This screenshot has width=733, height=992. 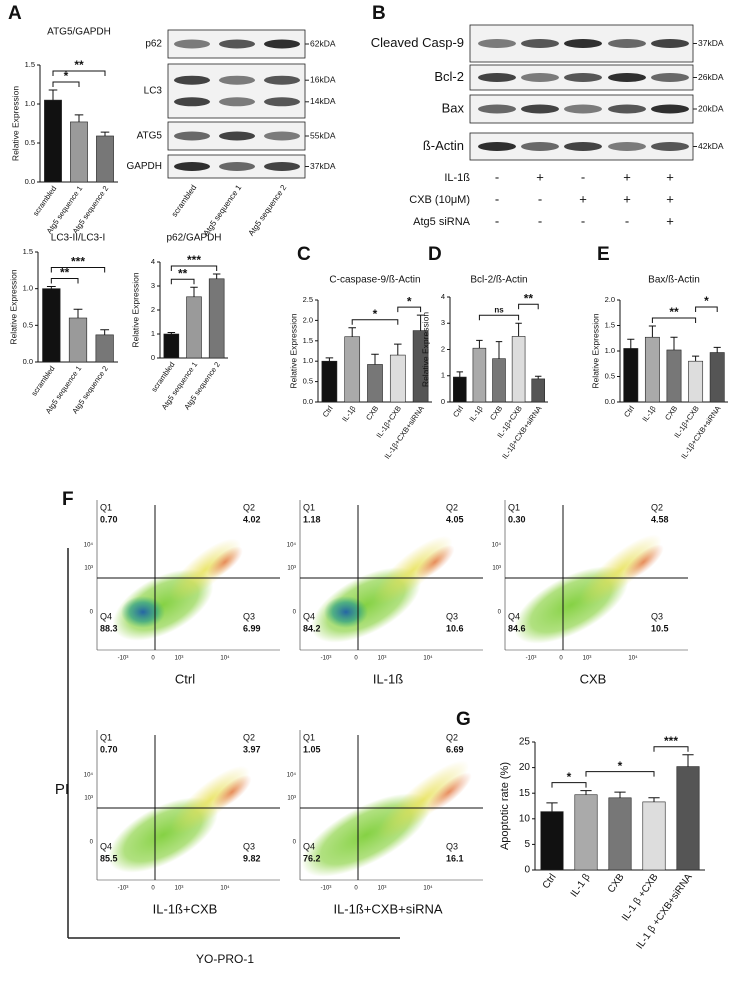 What do you see at coordinates (711, 77) in the screenshot?
I see `marker-label: 26kDA` at bounding box center [711, 77].